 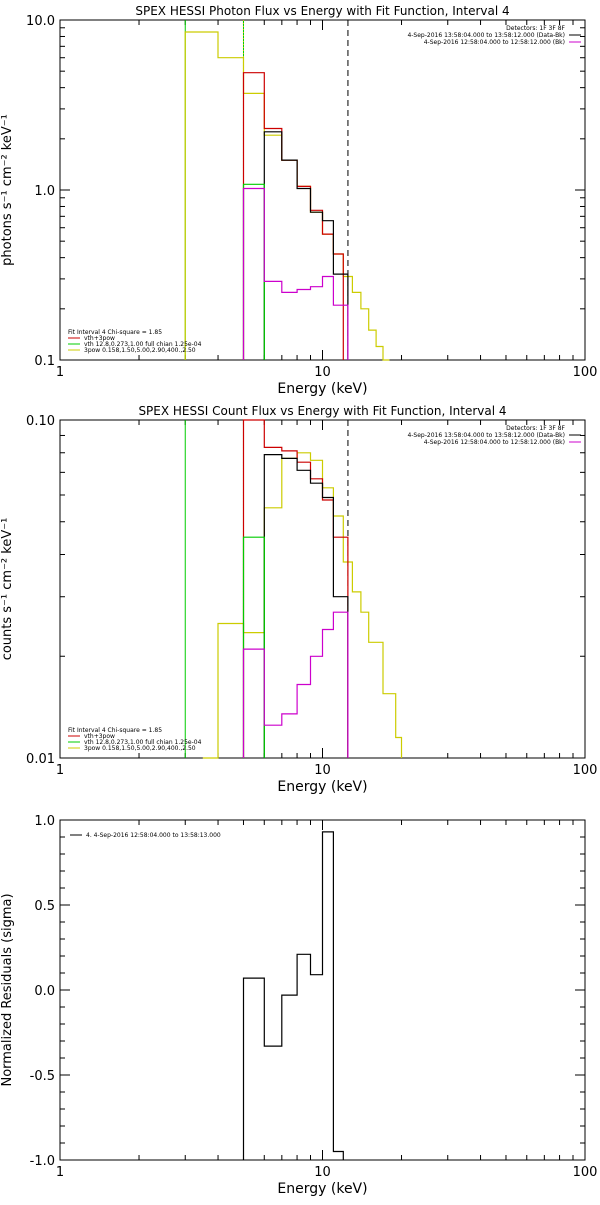 What do you see at coordinates (40, 21) in the screenshot?
I see `y-tick-label: 10.0` at bounding box center [40, 21].